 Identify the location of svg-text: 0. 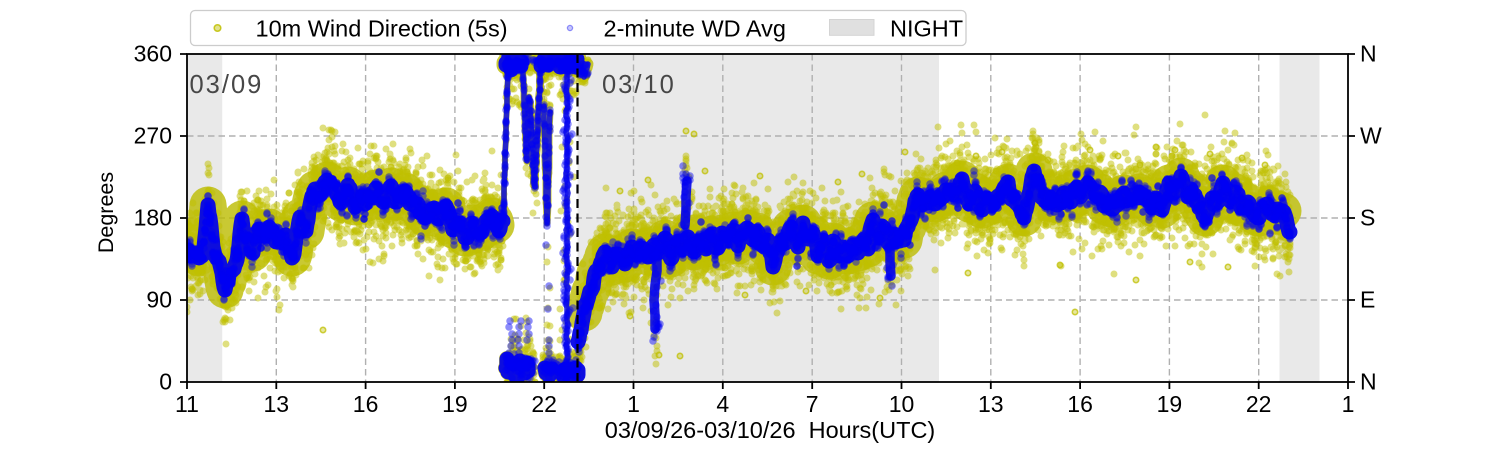
(165, 382).